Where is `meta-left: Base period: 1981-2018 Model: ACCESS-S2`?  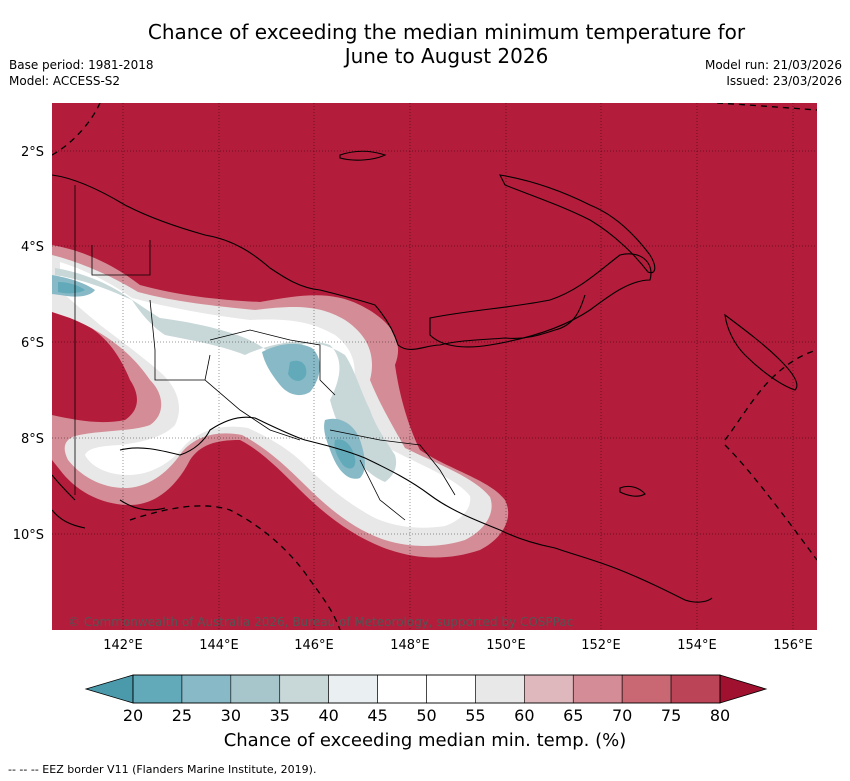 meta-left: Base period: 1981-2018 Model: ACCESS-S2 is located at coordinates (81, 73).